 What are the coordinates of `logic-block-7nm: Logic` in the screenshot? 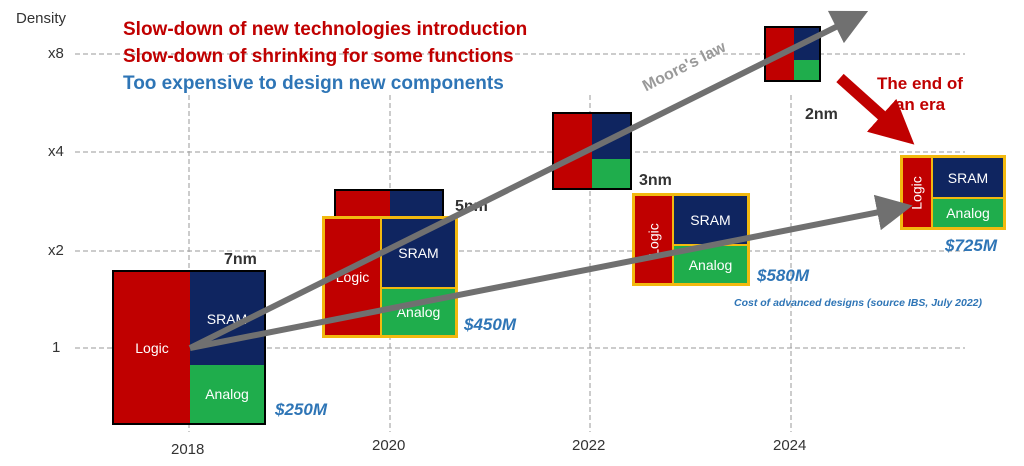 It's located at (152, 347).